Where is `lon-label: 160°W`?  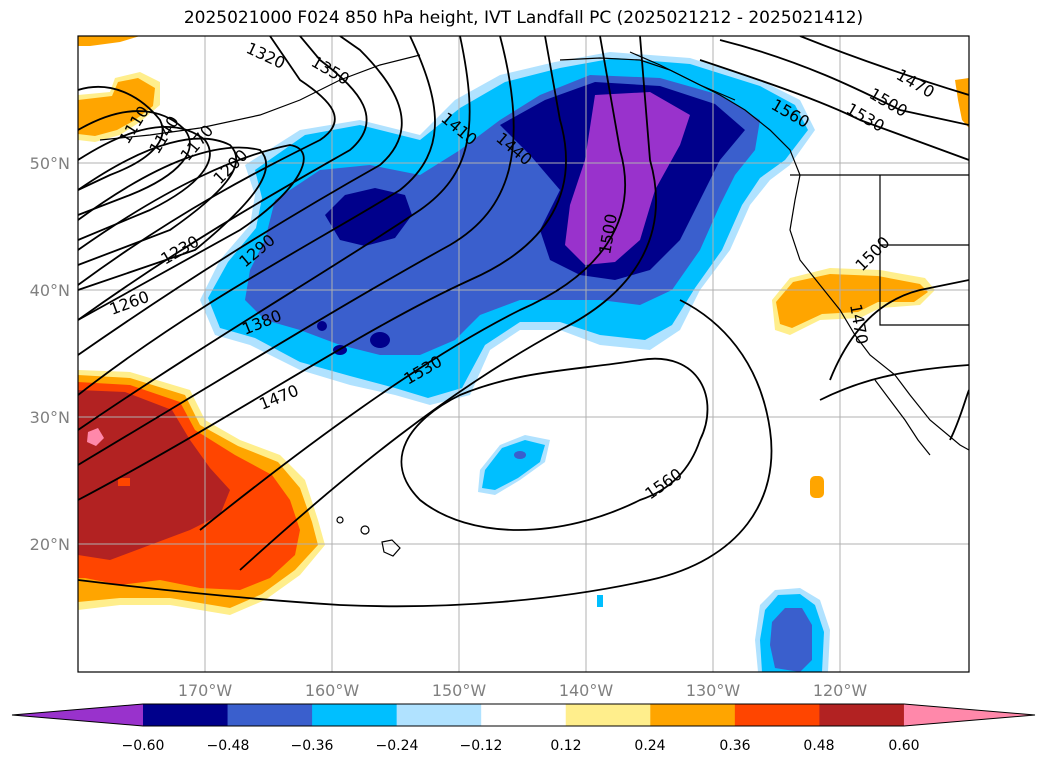
lon-label: 160°W is located at coordinates (332, 690).